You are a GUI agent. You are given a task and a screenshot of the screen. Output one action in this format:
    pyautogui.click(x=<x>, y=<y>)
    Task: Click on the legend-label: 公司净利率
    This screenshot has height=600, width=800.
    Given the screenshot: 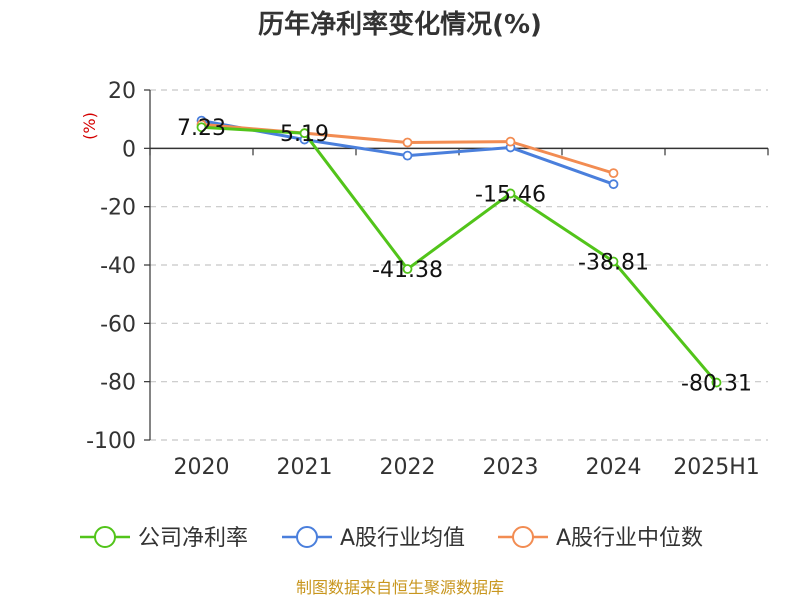 What is the action you would take?
    pyautogui.click(x=193, y=538)
    